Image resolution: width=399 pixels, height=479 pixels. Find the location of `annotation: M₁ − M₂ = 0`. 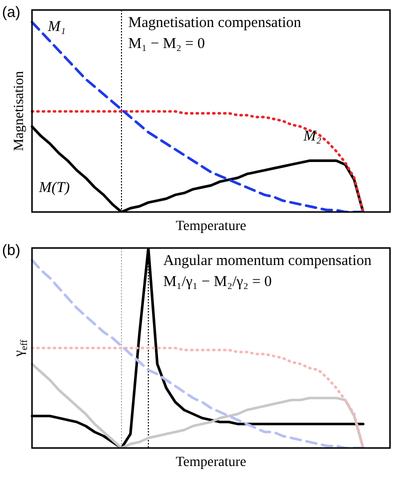

annotation: M₁ − M₂ = 0 is located at coordinates (166, 44).